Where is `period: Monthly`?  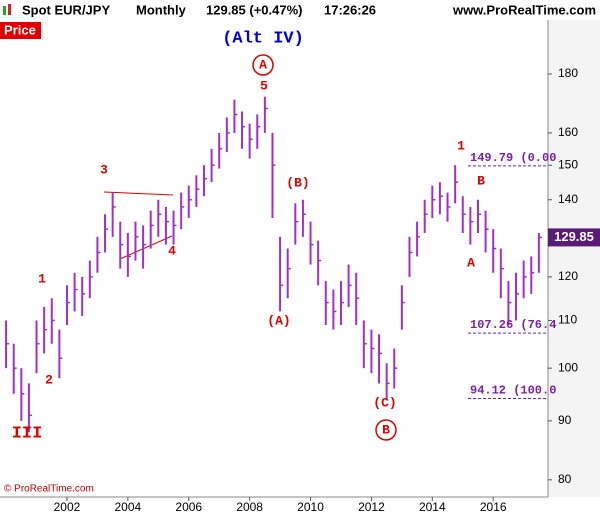 period: Monthly is located at coordinates (161, 9).